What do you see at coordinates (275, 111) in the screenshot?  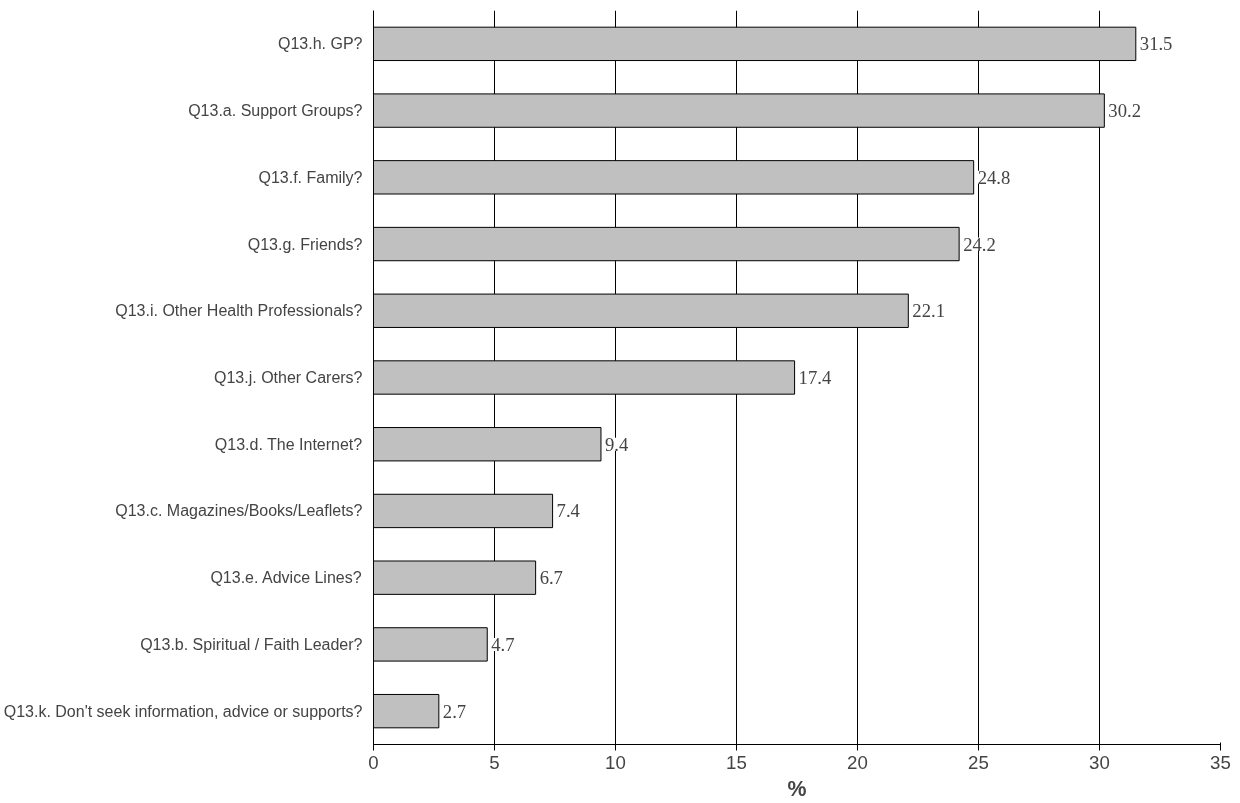 I see `y-tick-label: Q13.a. Support Groups?` at bounding box center [275, 111].